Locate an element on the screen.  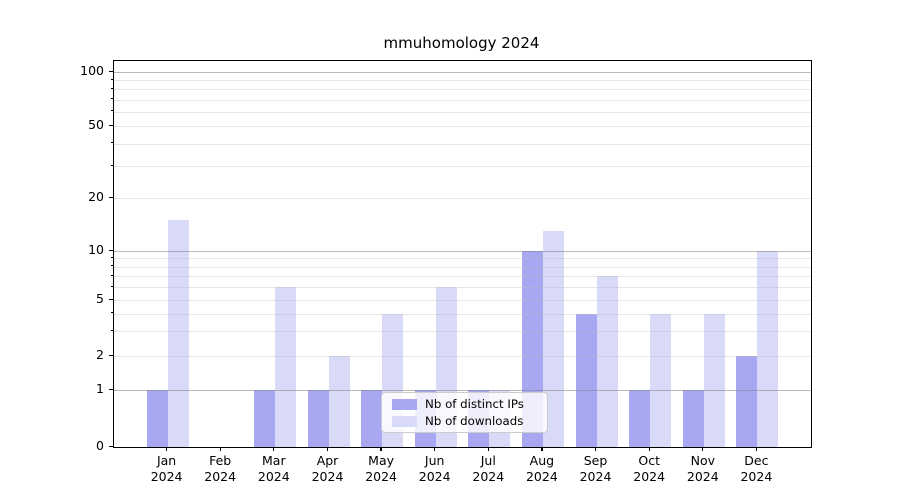
x-tick-mar is located at coordinates (274, 449).